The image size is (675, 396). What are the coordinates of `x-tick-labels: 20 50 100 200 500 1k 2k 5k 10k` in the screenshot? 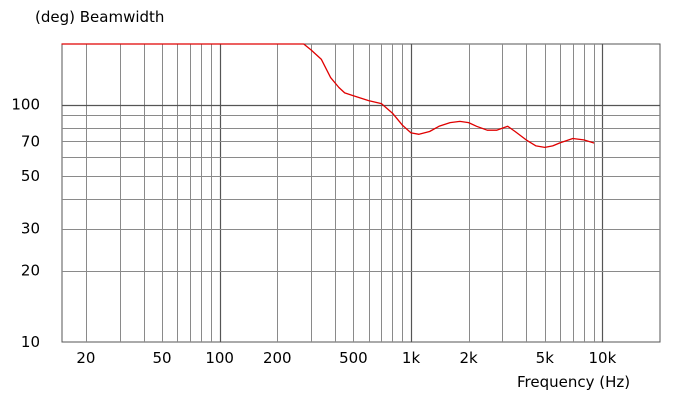 It's located at (346, 358).